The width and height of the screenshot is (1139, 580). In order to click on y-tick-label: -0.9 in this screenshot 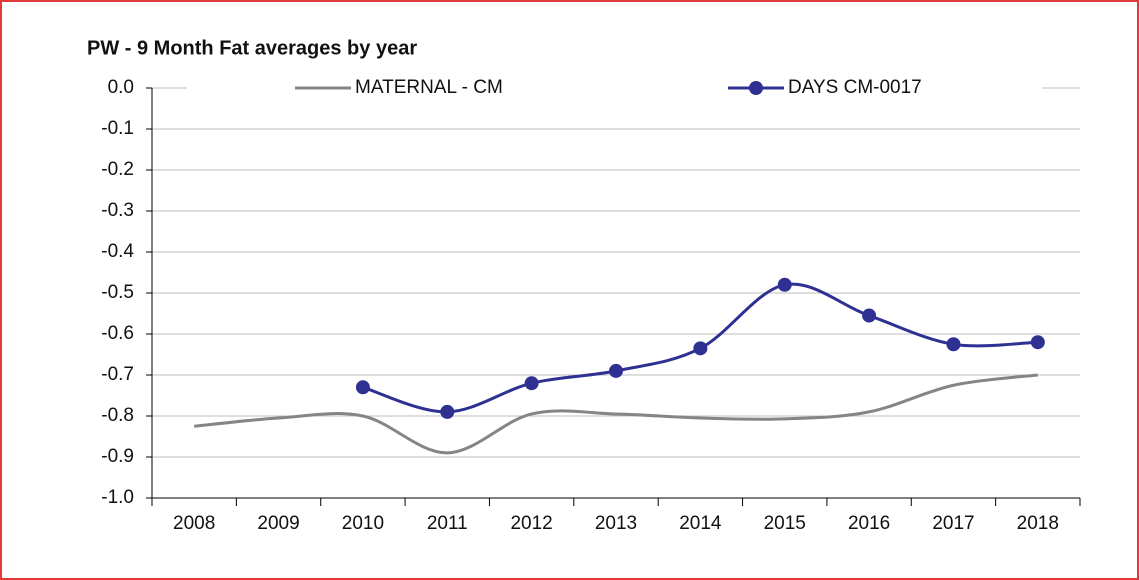, I will do `click(117, 456)`.